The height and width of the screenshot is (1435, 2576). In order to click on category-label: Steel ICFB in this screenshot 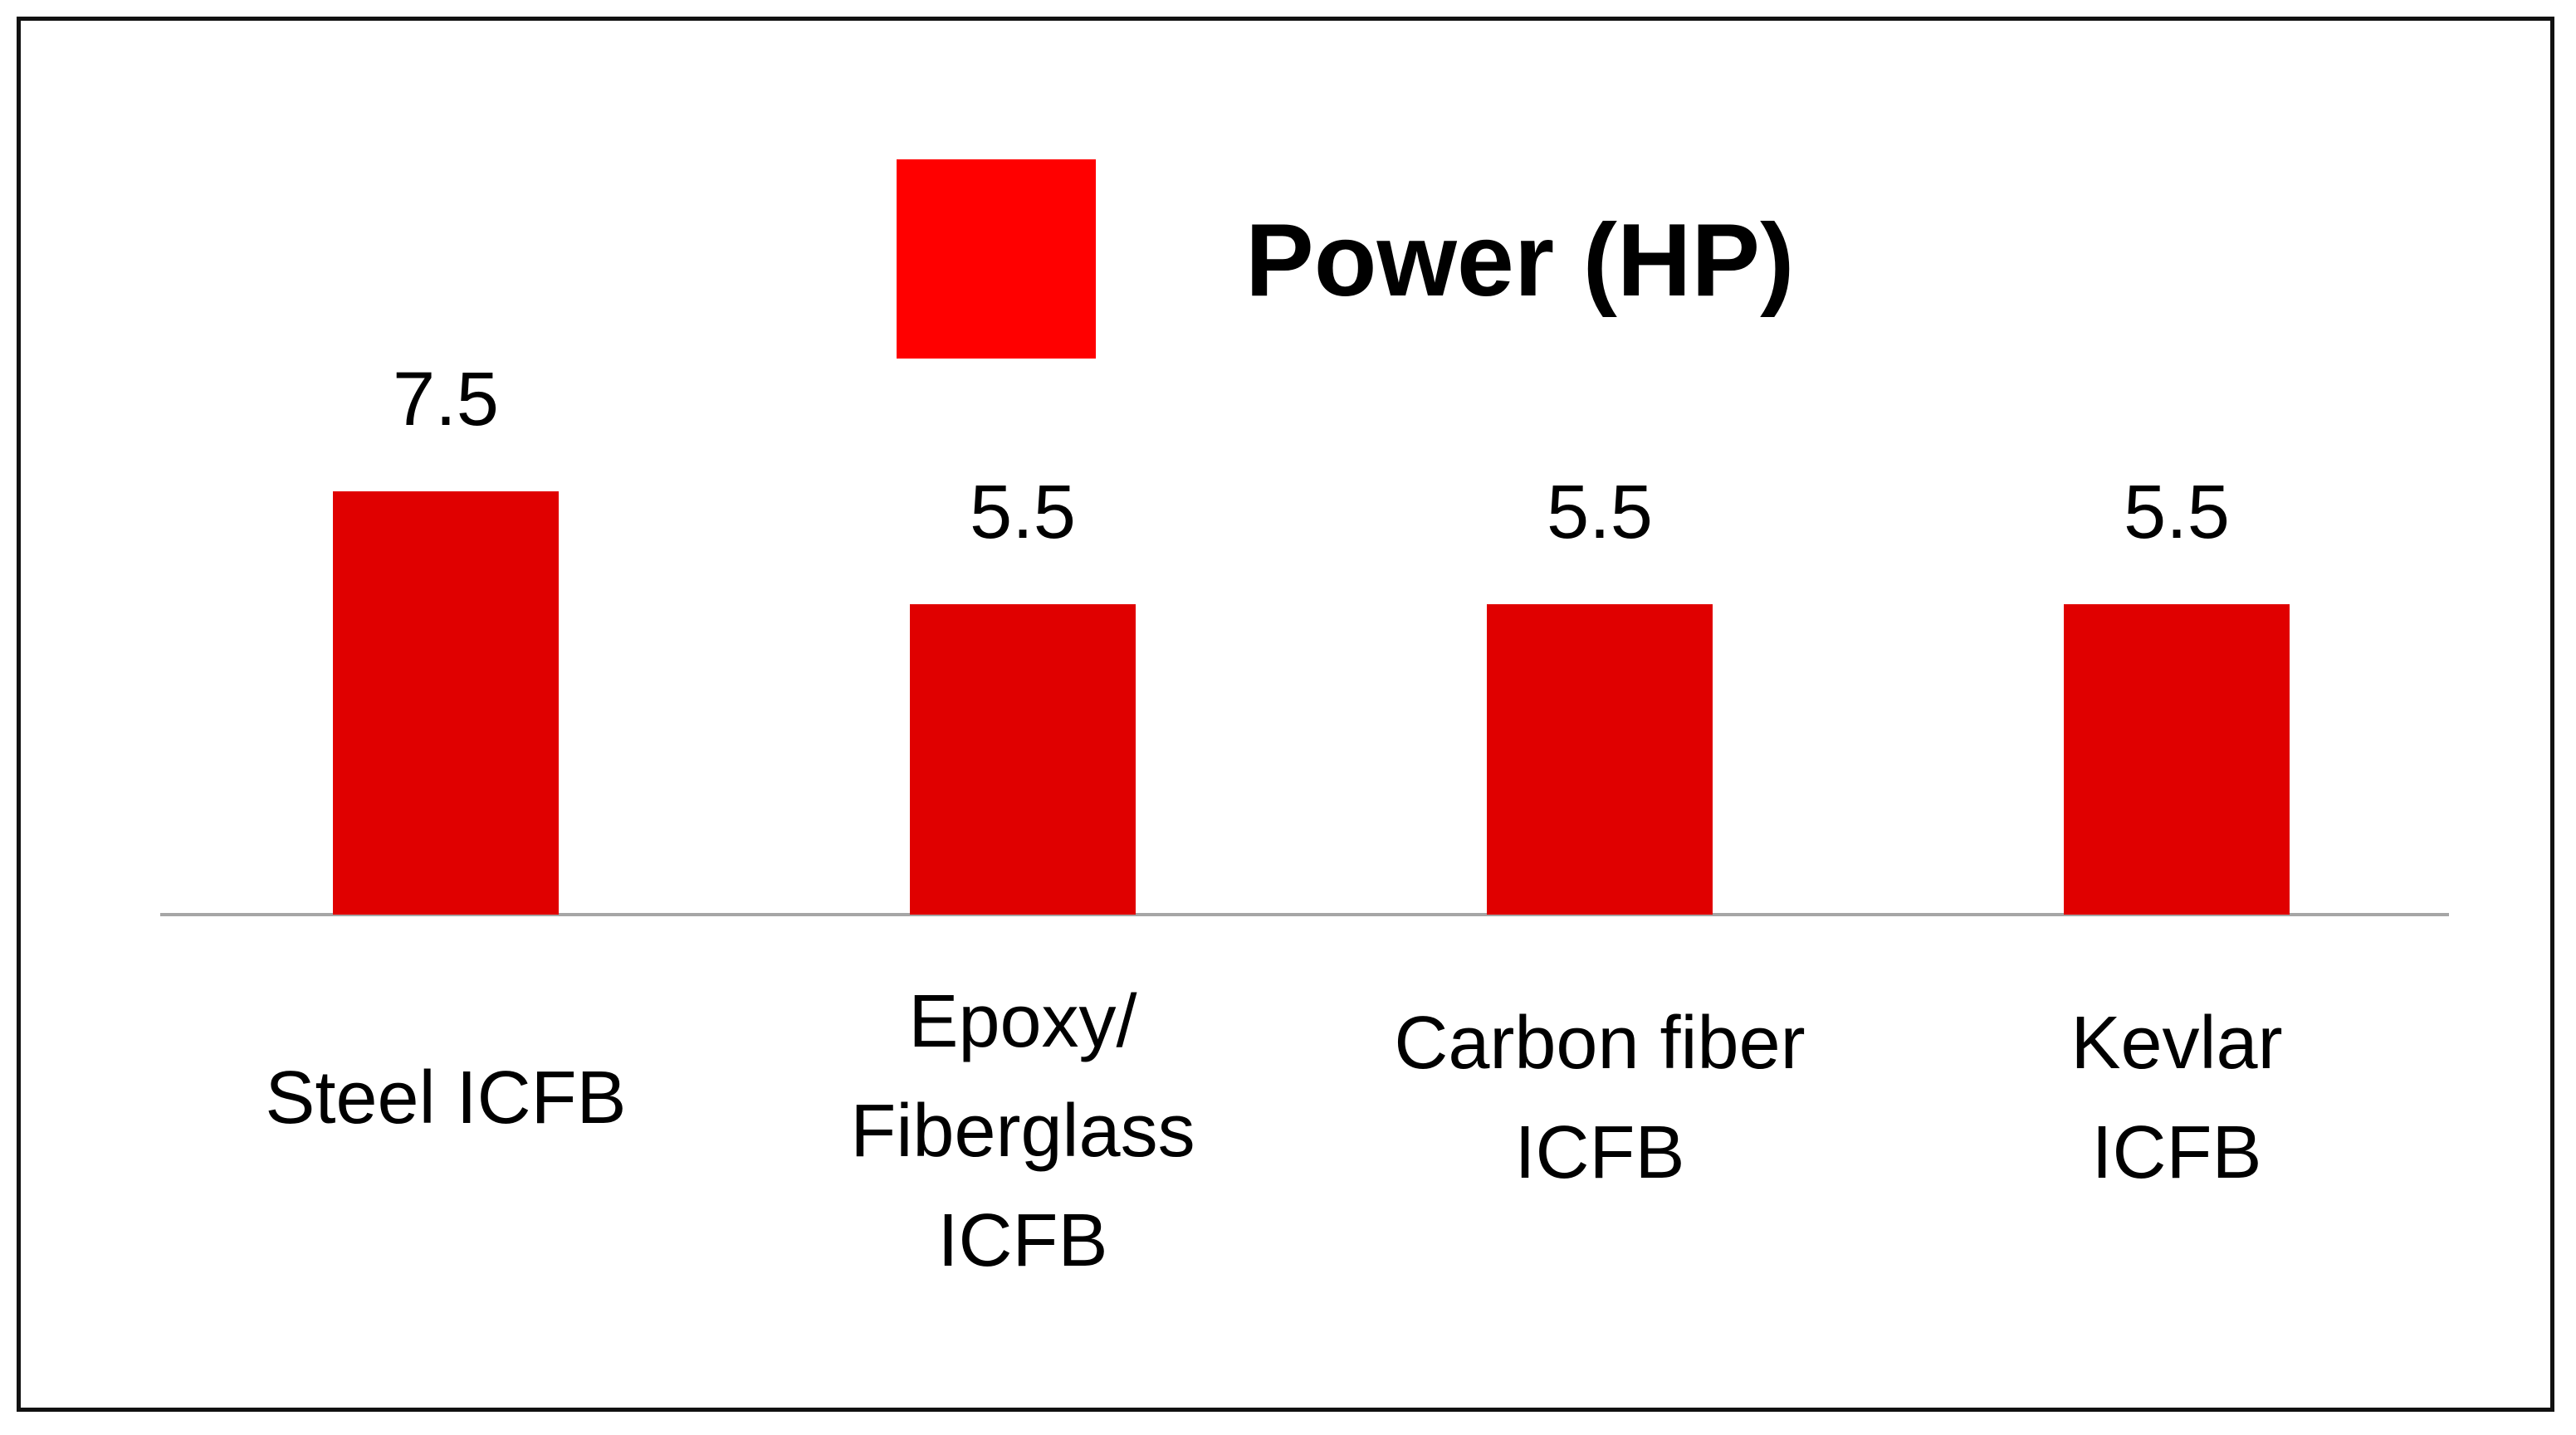, I will do `click(446, 1098)`.